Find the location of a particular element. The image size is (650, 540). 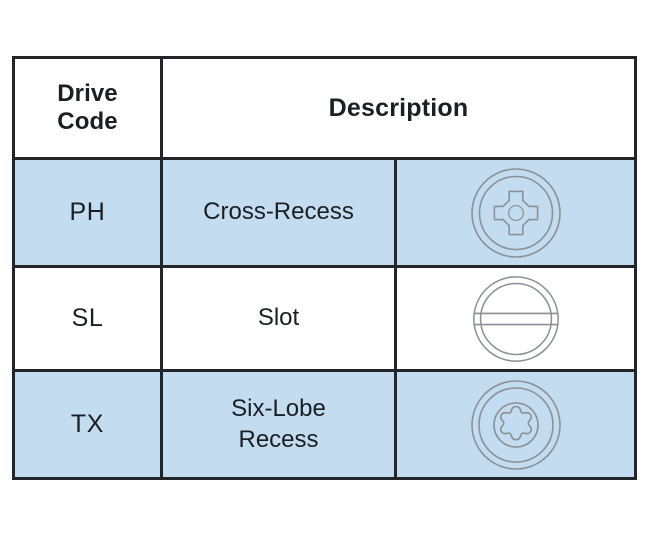

cell-description-line-1: Six-Lobe is located at coordinates (278, 408).